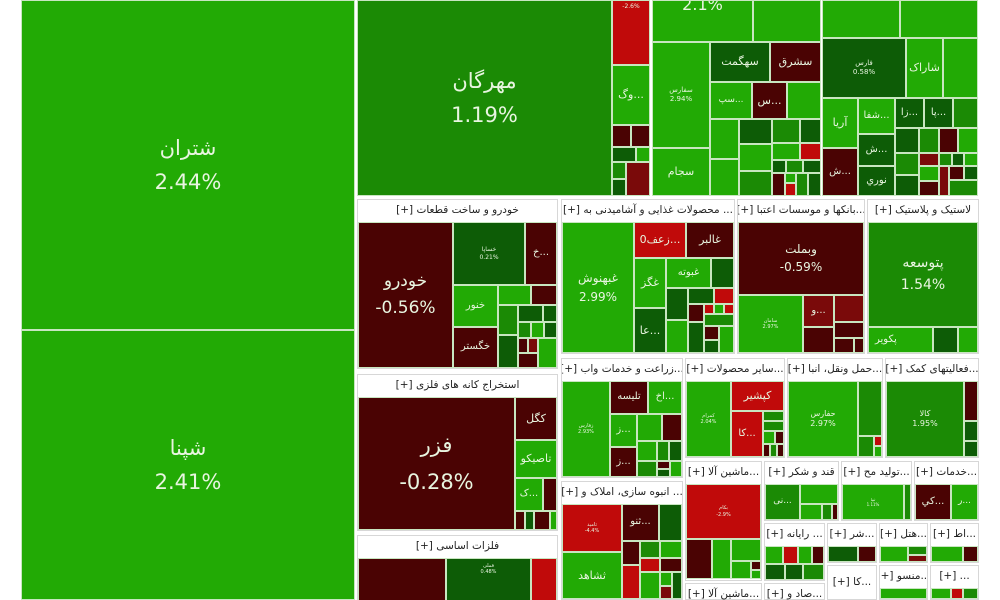 The width and height of the screenshot is (1000, 600). I want to click on tile-nouri: نوري, so click(876, 181).